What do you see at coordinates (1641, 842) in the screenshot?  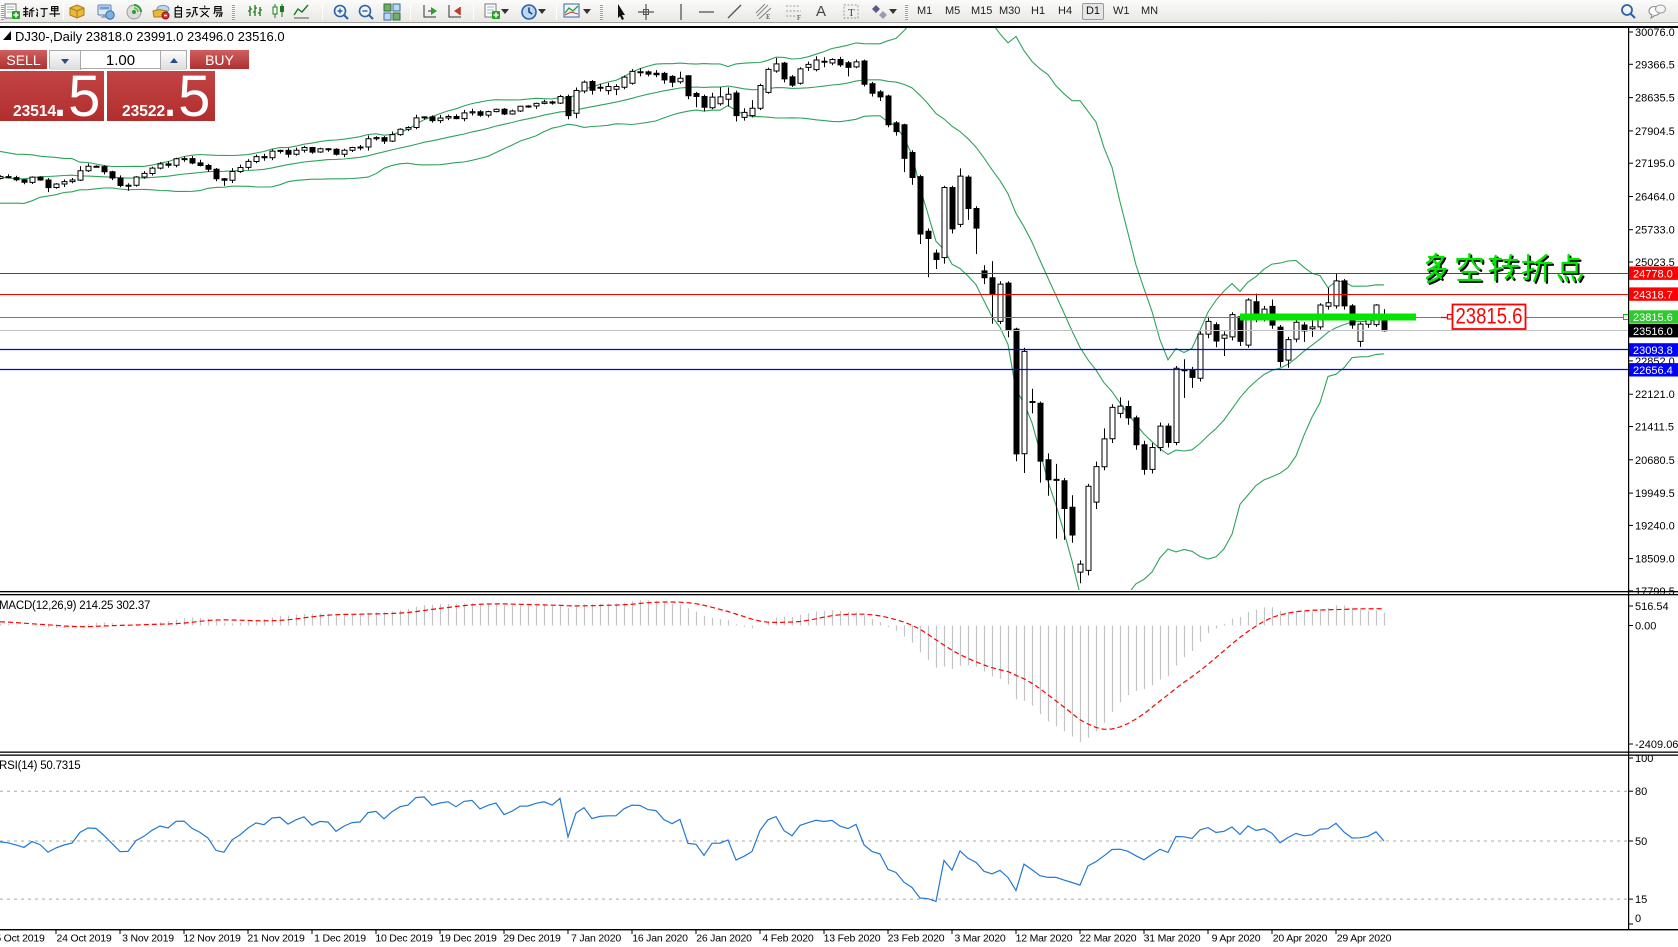 I see `svg-text: 50` at bounding box center [1641, 842].